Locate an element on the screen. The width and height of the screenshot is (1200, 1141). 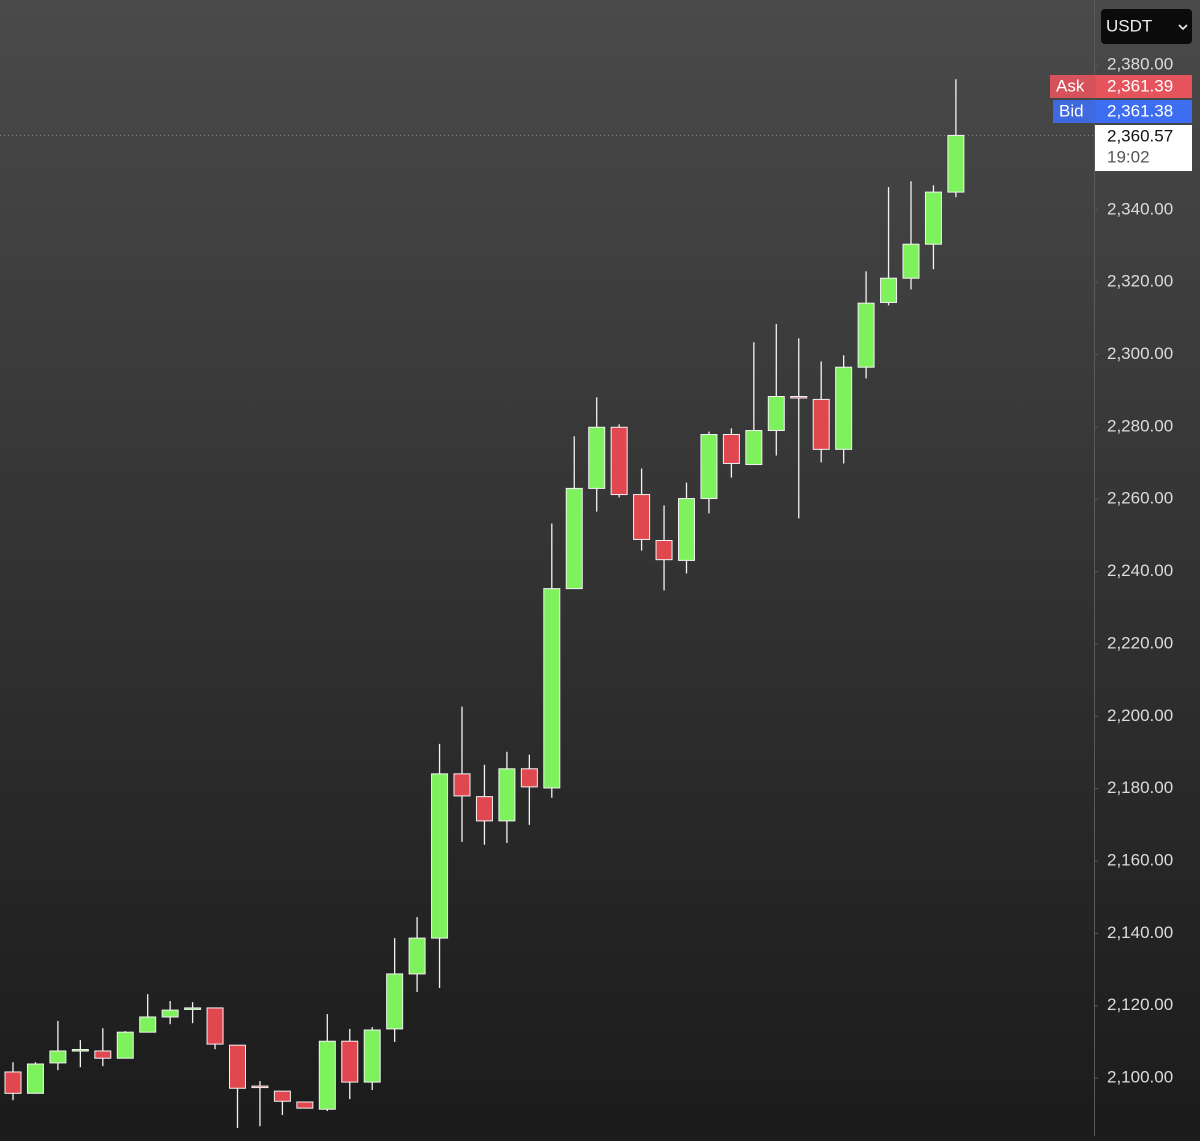
y-tick-label: 2,180.00 is located at coordinates (1140, 787).